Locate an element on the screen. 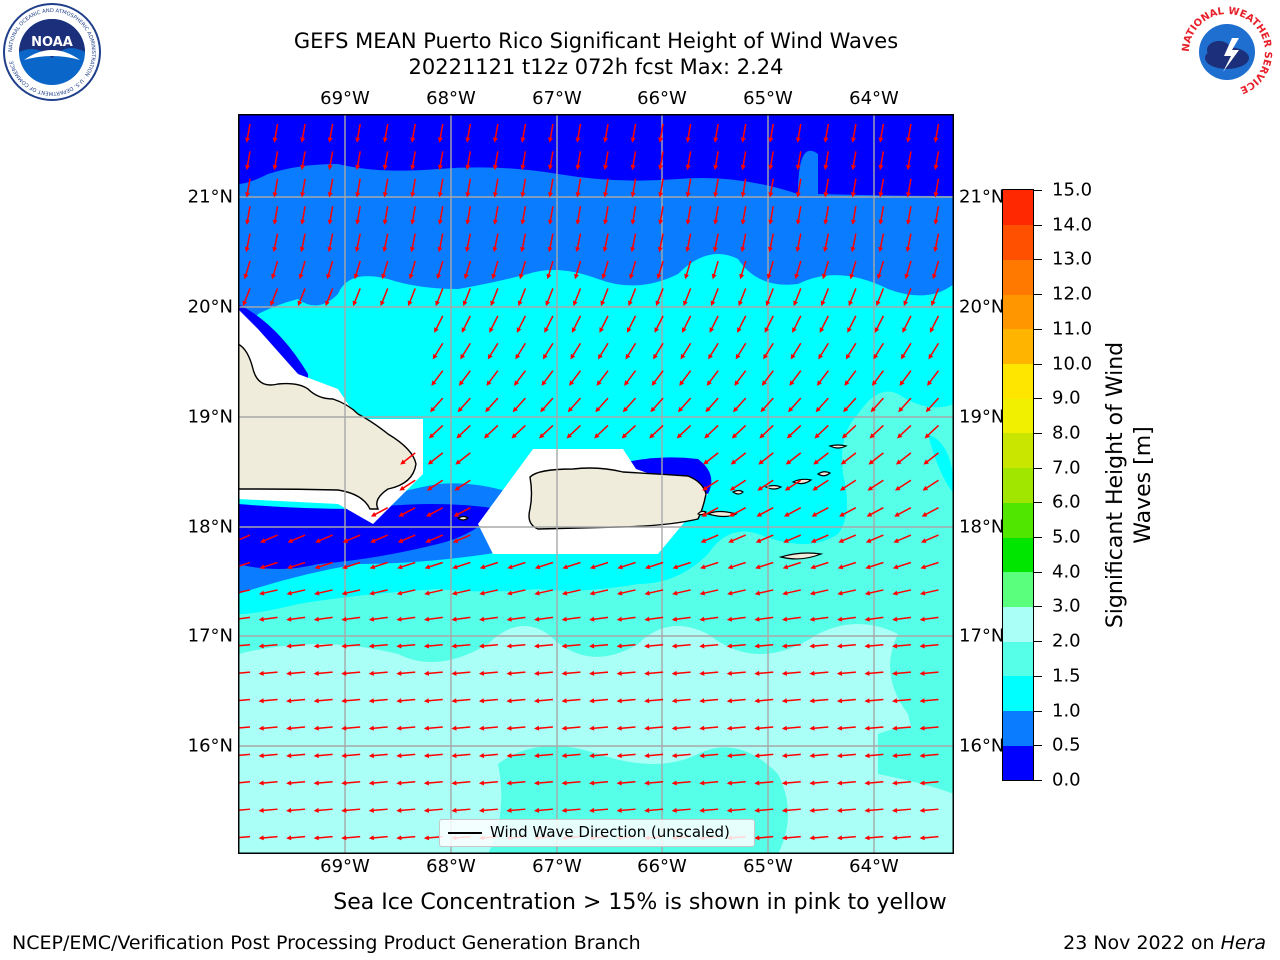 Image resolution: width=1280 pixels, height=960 pixels. lon-label-top: 65°W is located at coordinates (768, 98).